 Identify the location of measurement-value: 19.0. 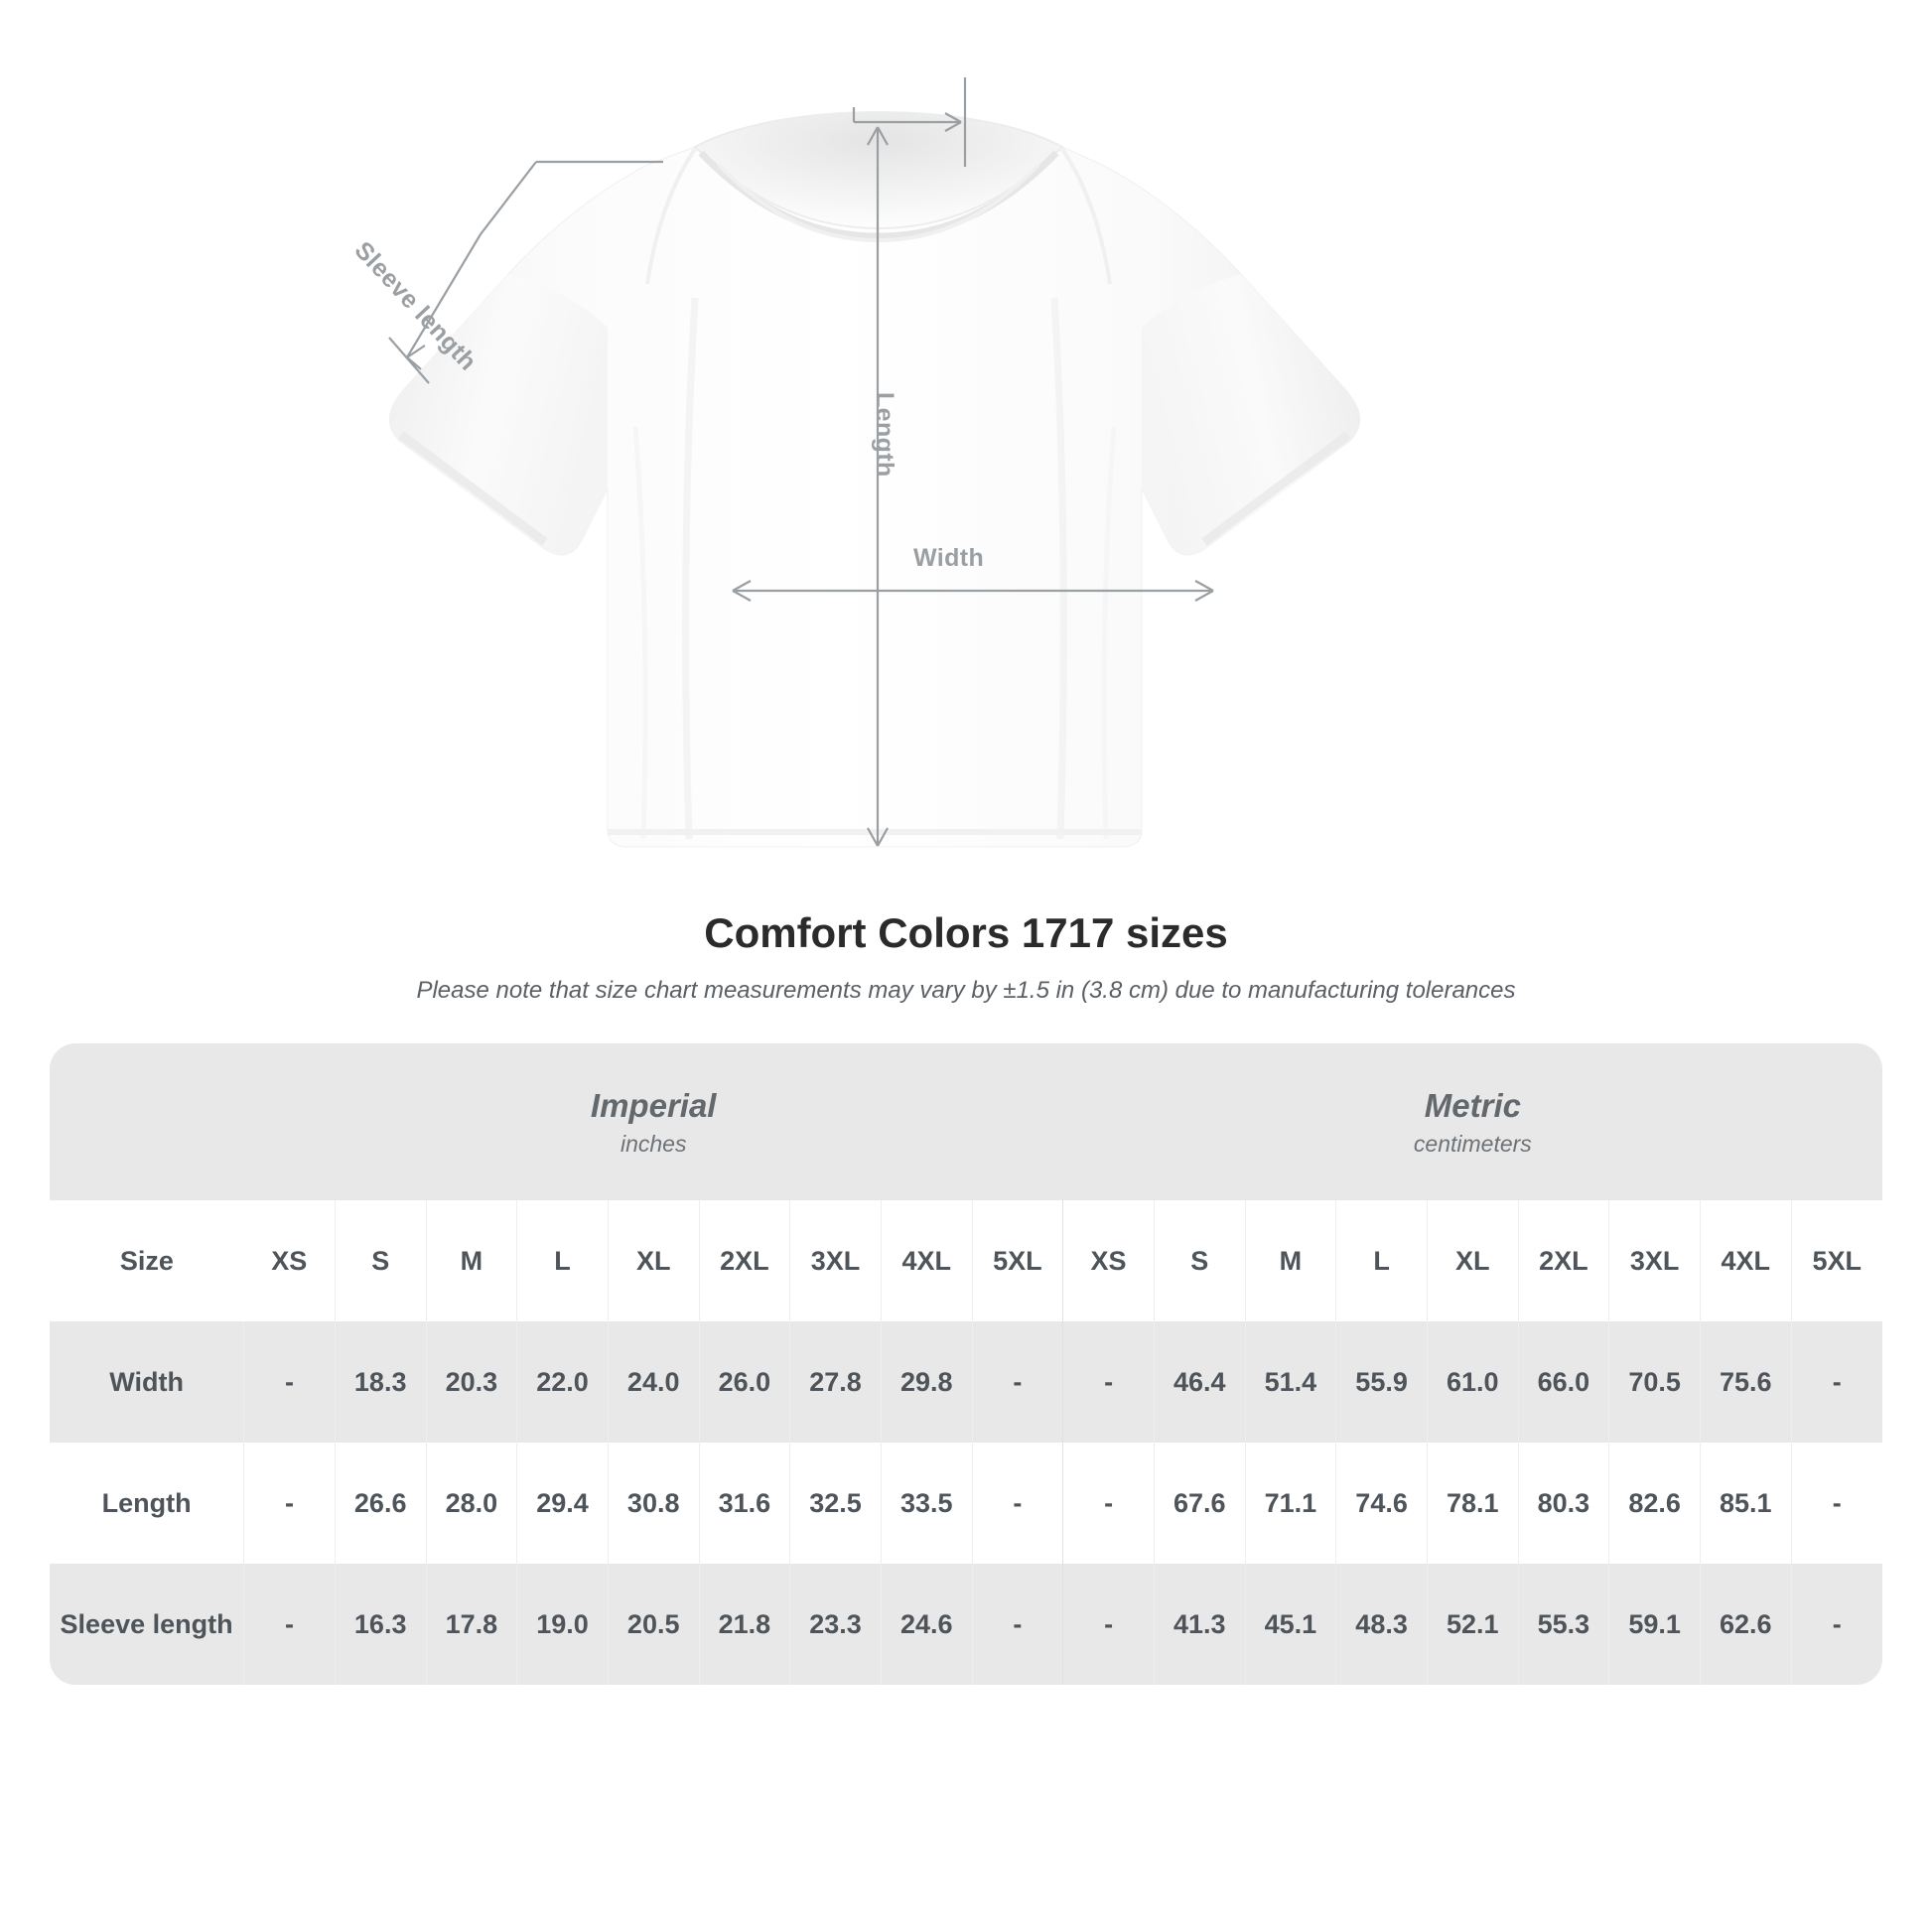
(562, 1625).